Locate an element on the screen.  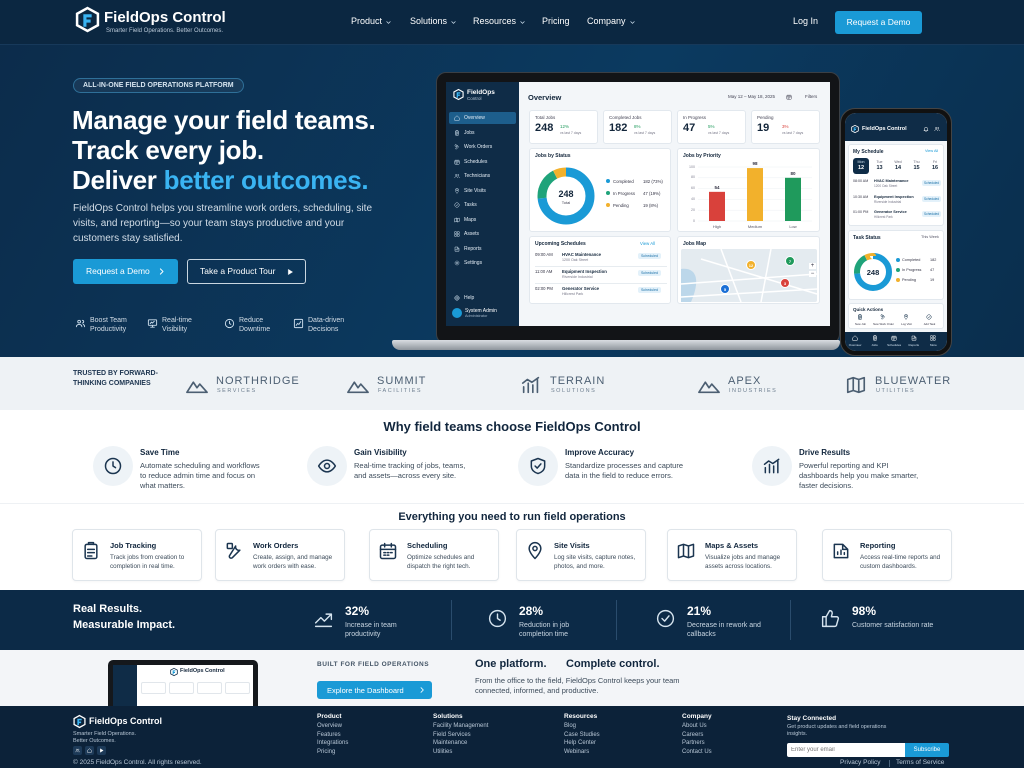
phone-action: New Job is located at coordinates (860, 324).